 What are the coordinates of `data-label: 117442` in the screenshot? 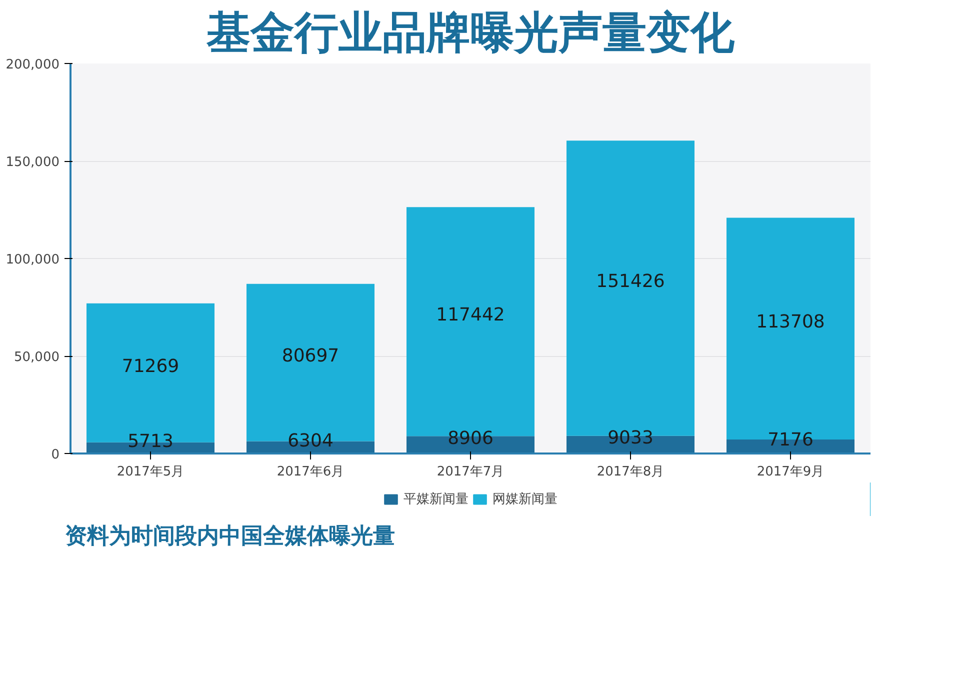 It's located at (470, 315).